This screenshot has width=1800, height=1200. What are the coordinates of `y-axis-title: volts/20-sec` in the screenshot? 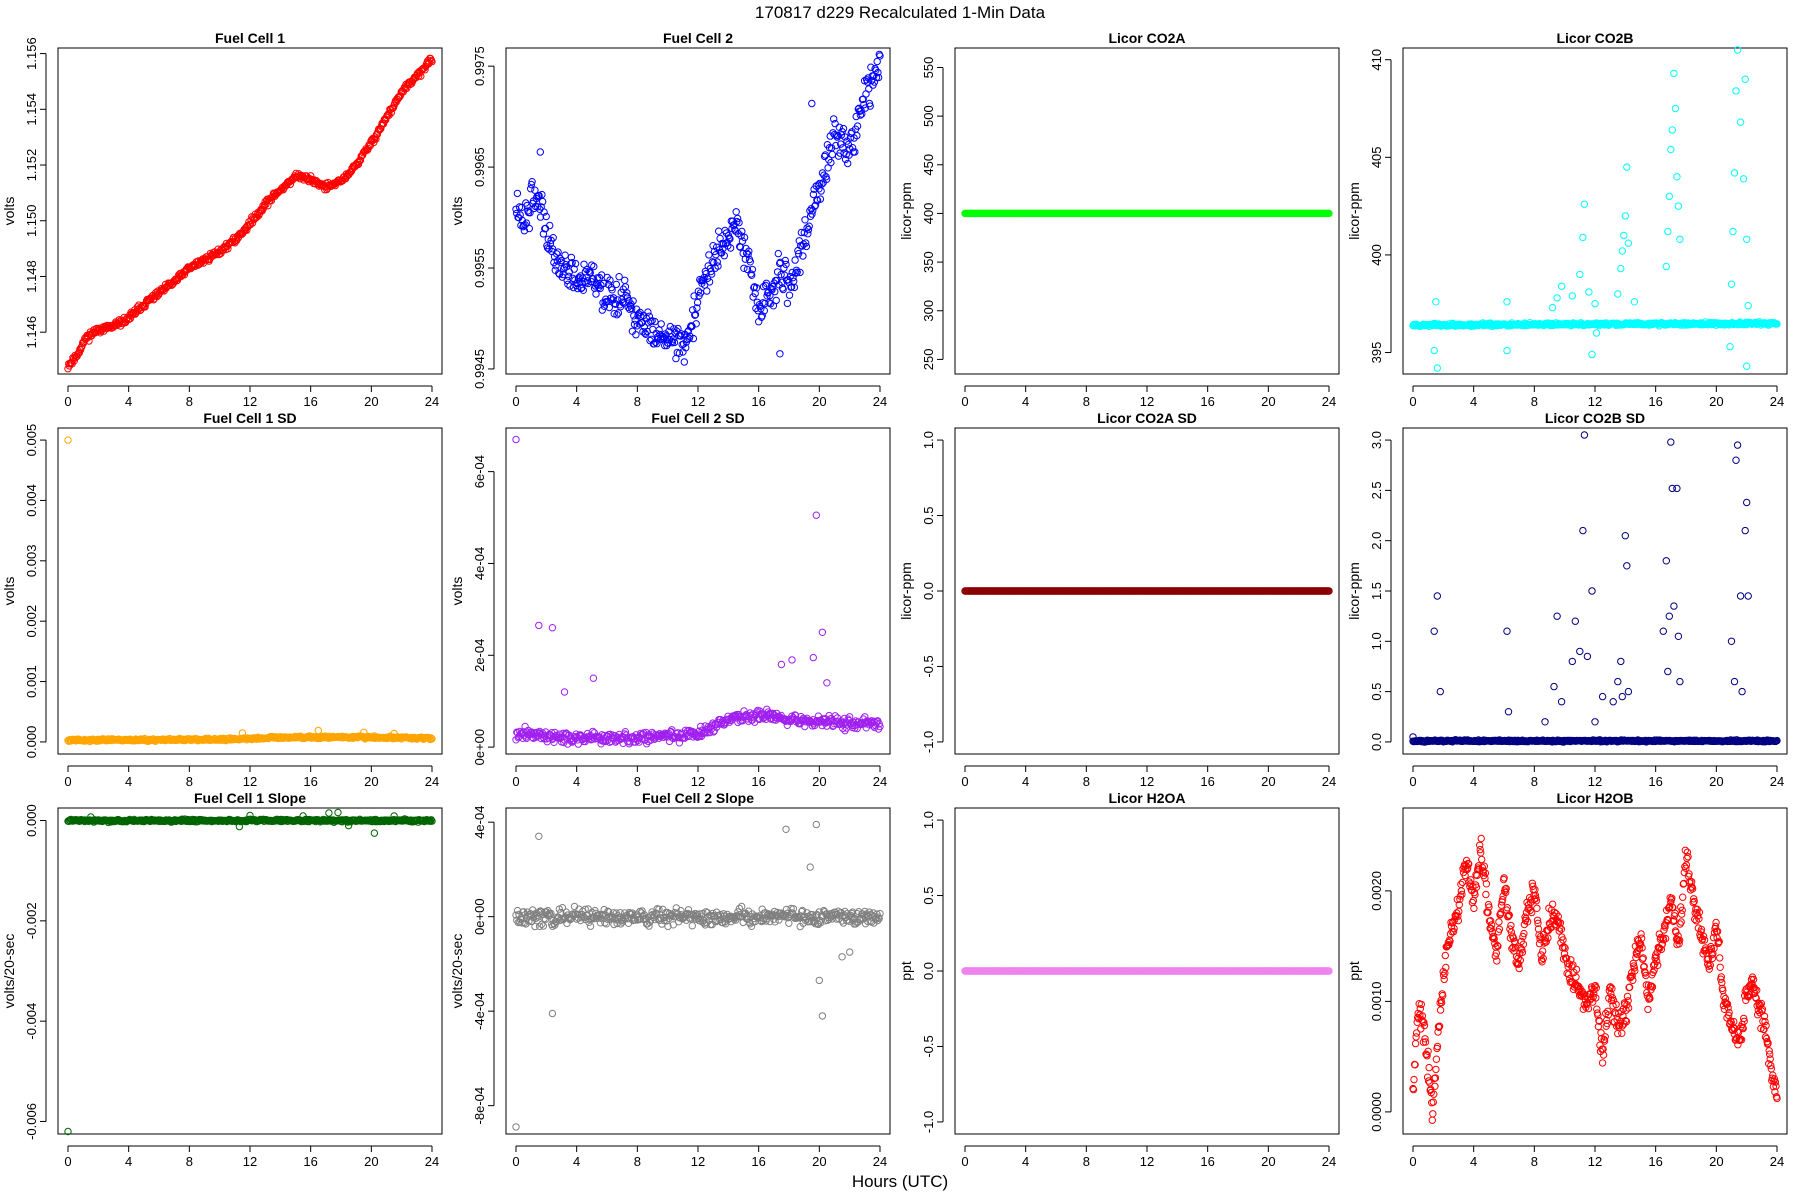 It's located at (457, 971).